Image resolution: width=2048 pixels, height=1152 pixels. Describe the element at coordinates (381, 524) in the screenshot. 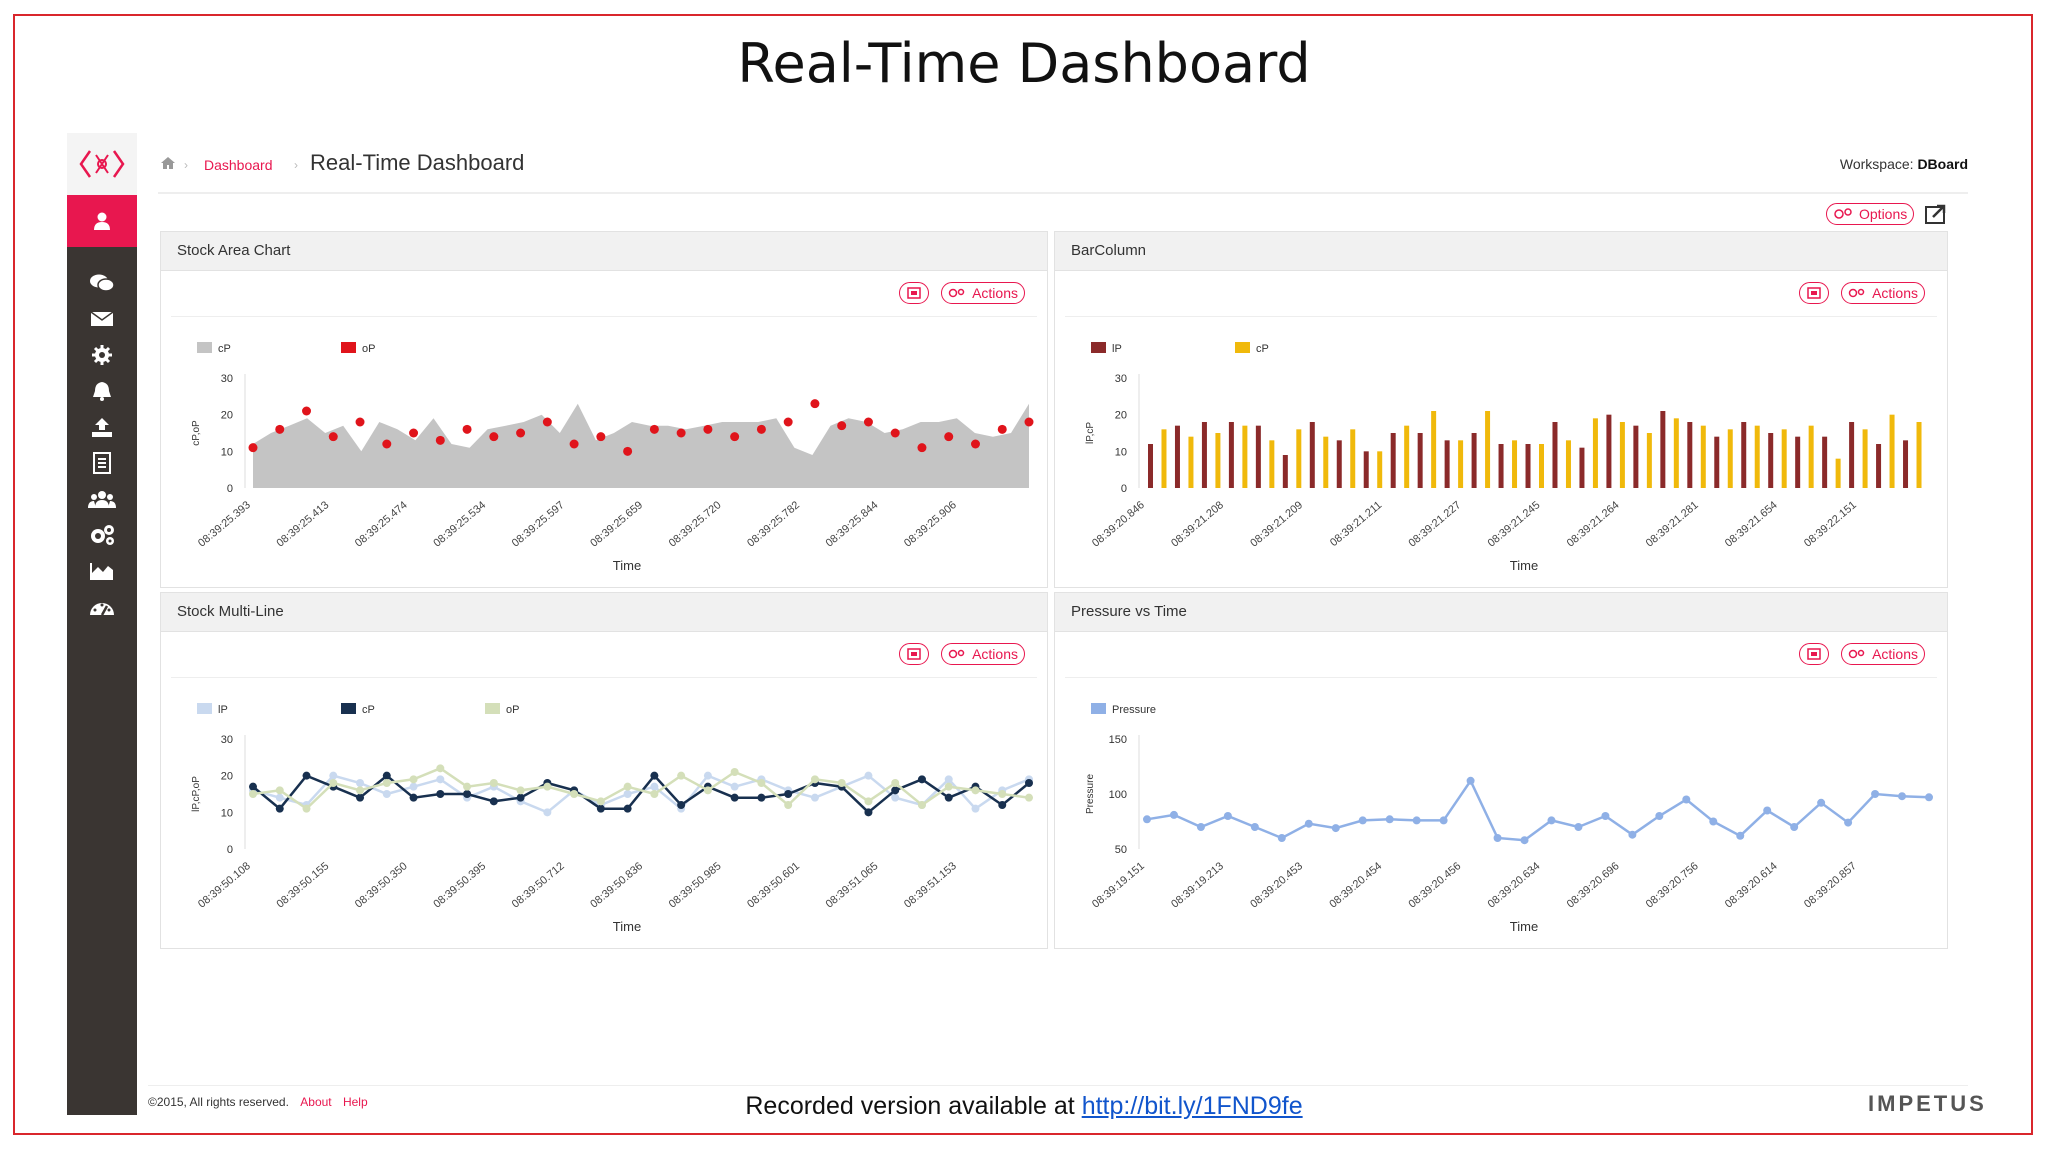

I see `x-tick-label: 08:39:25.474` at that location.